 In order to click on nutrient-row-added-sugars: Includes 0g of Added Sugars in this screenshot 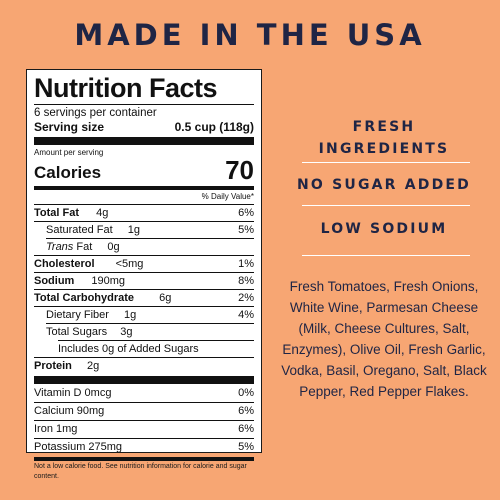, I will do `click(144, 349)`.